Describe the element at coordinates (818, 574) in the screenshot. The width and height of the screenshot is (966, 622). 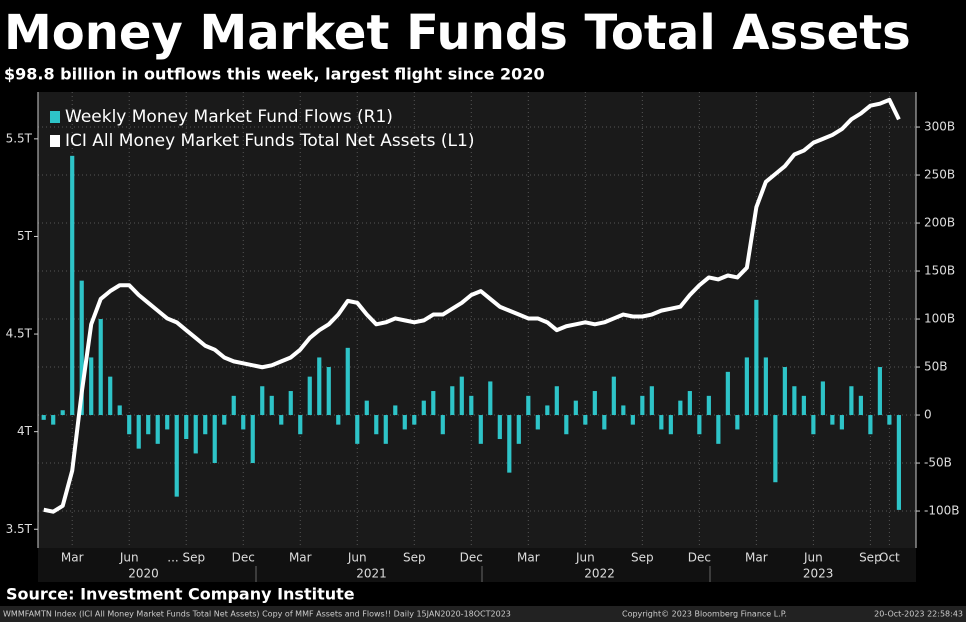
I see `year-label: 2023` at that location.